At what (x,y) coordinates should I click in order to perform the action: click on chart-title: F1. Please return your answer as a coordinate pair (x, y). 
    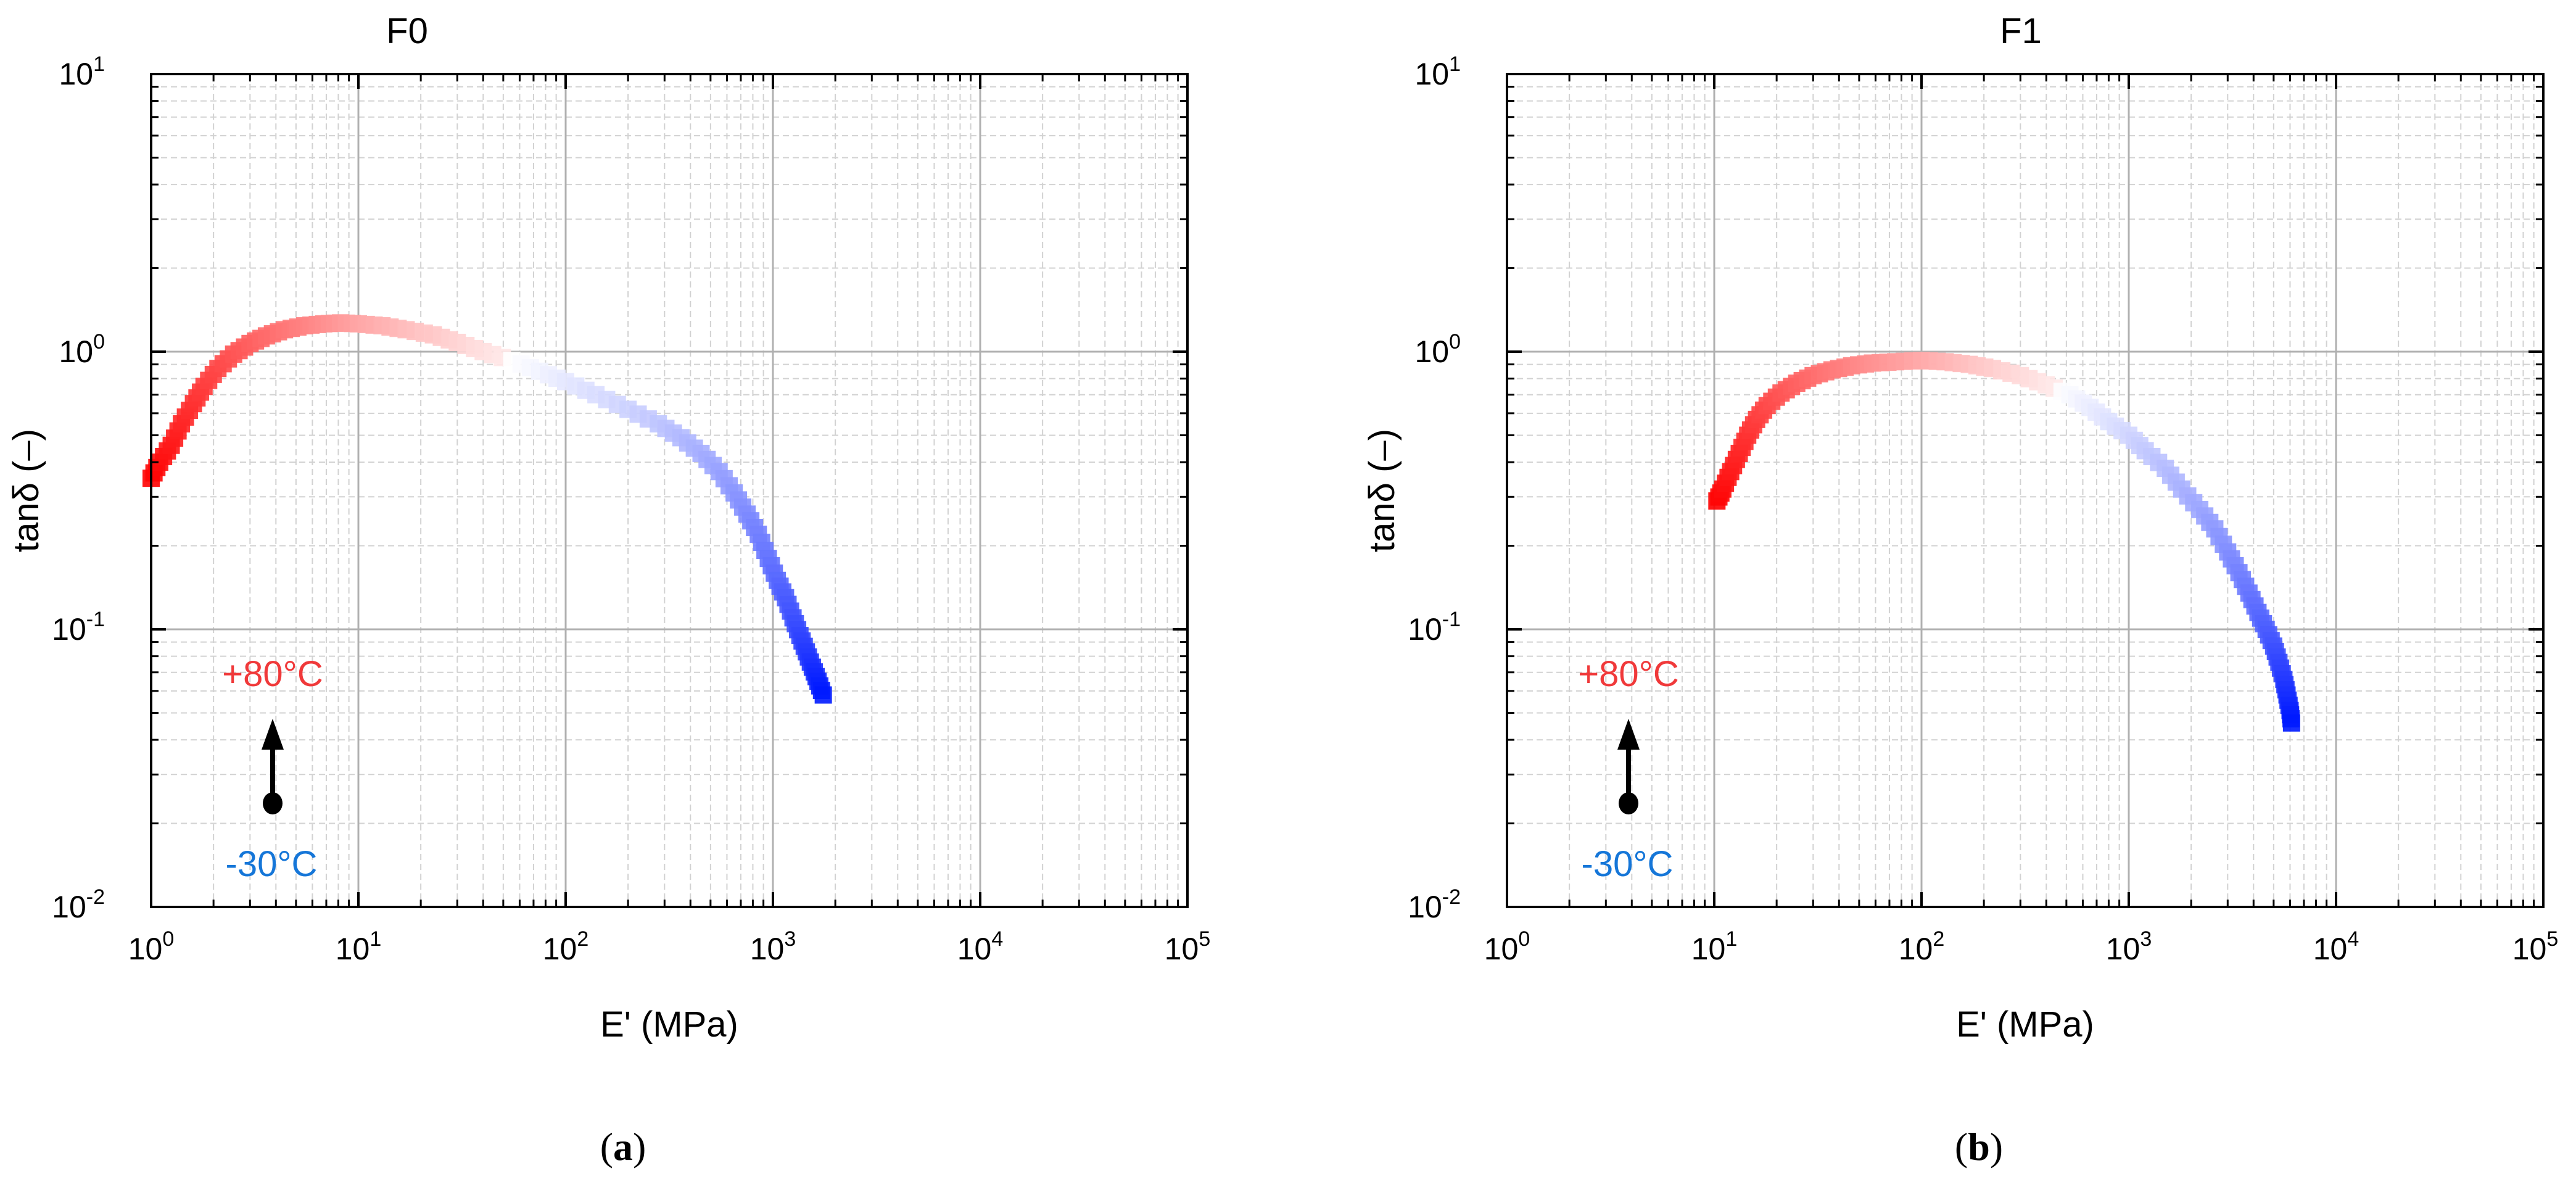
    Looking at the image, I should click on (2021, 31).